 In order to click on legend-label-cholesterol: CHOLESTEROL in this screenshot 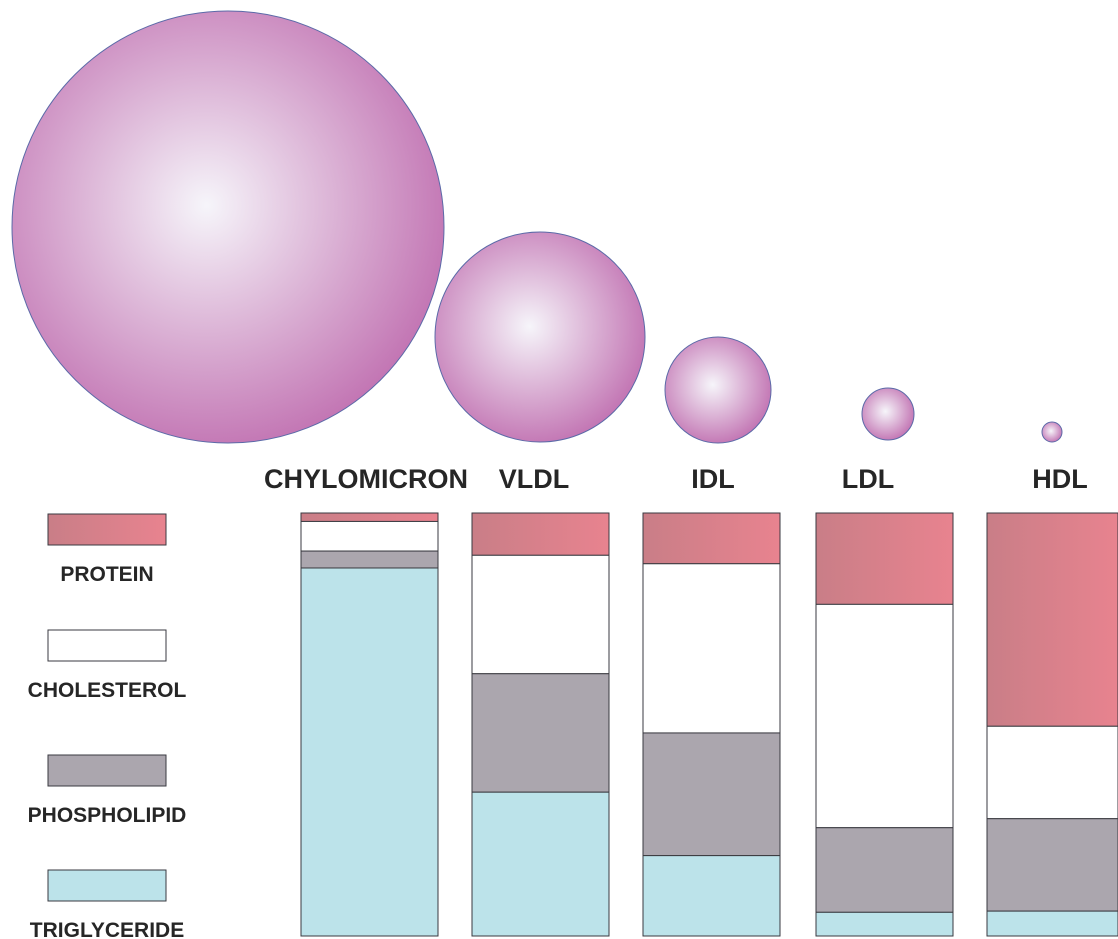, I will do `click(107, 690)`.